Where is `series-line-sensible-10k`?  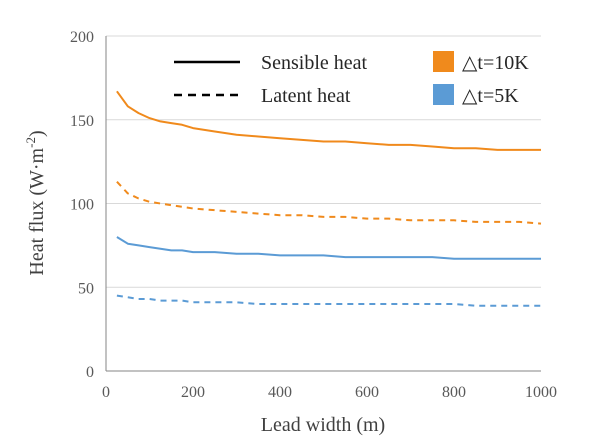
series-line-sensible-10k is located at coordinates (328, 120).